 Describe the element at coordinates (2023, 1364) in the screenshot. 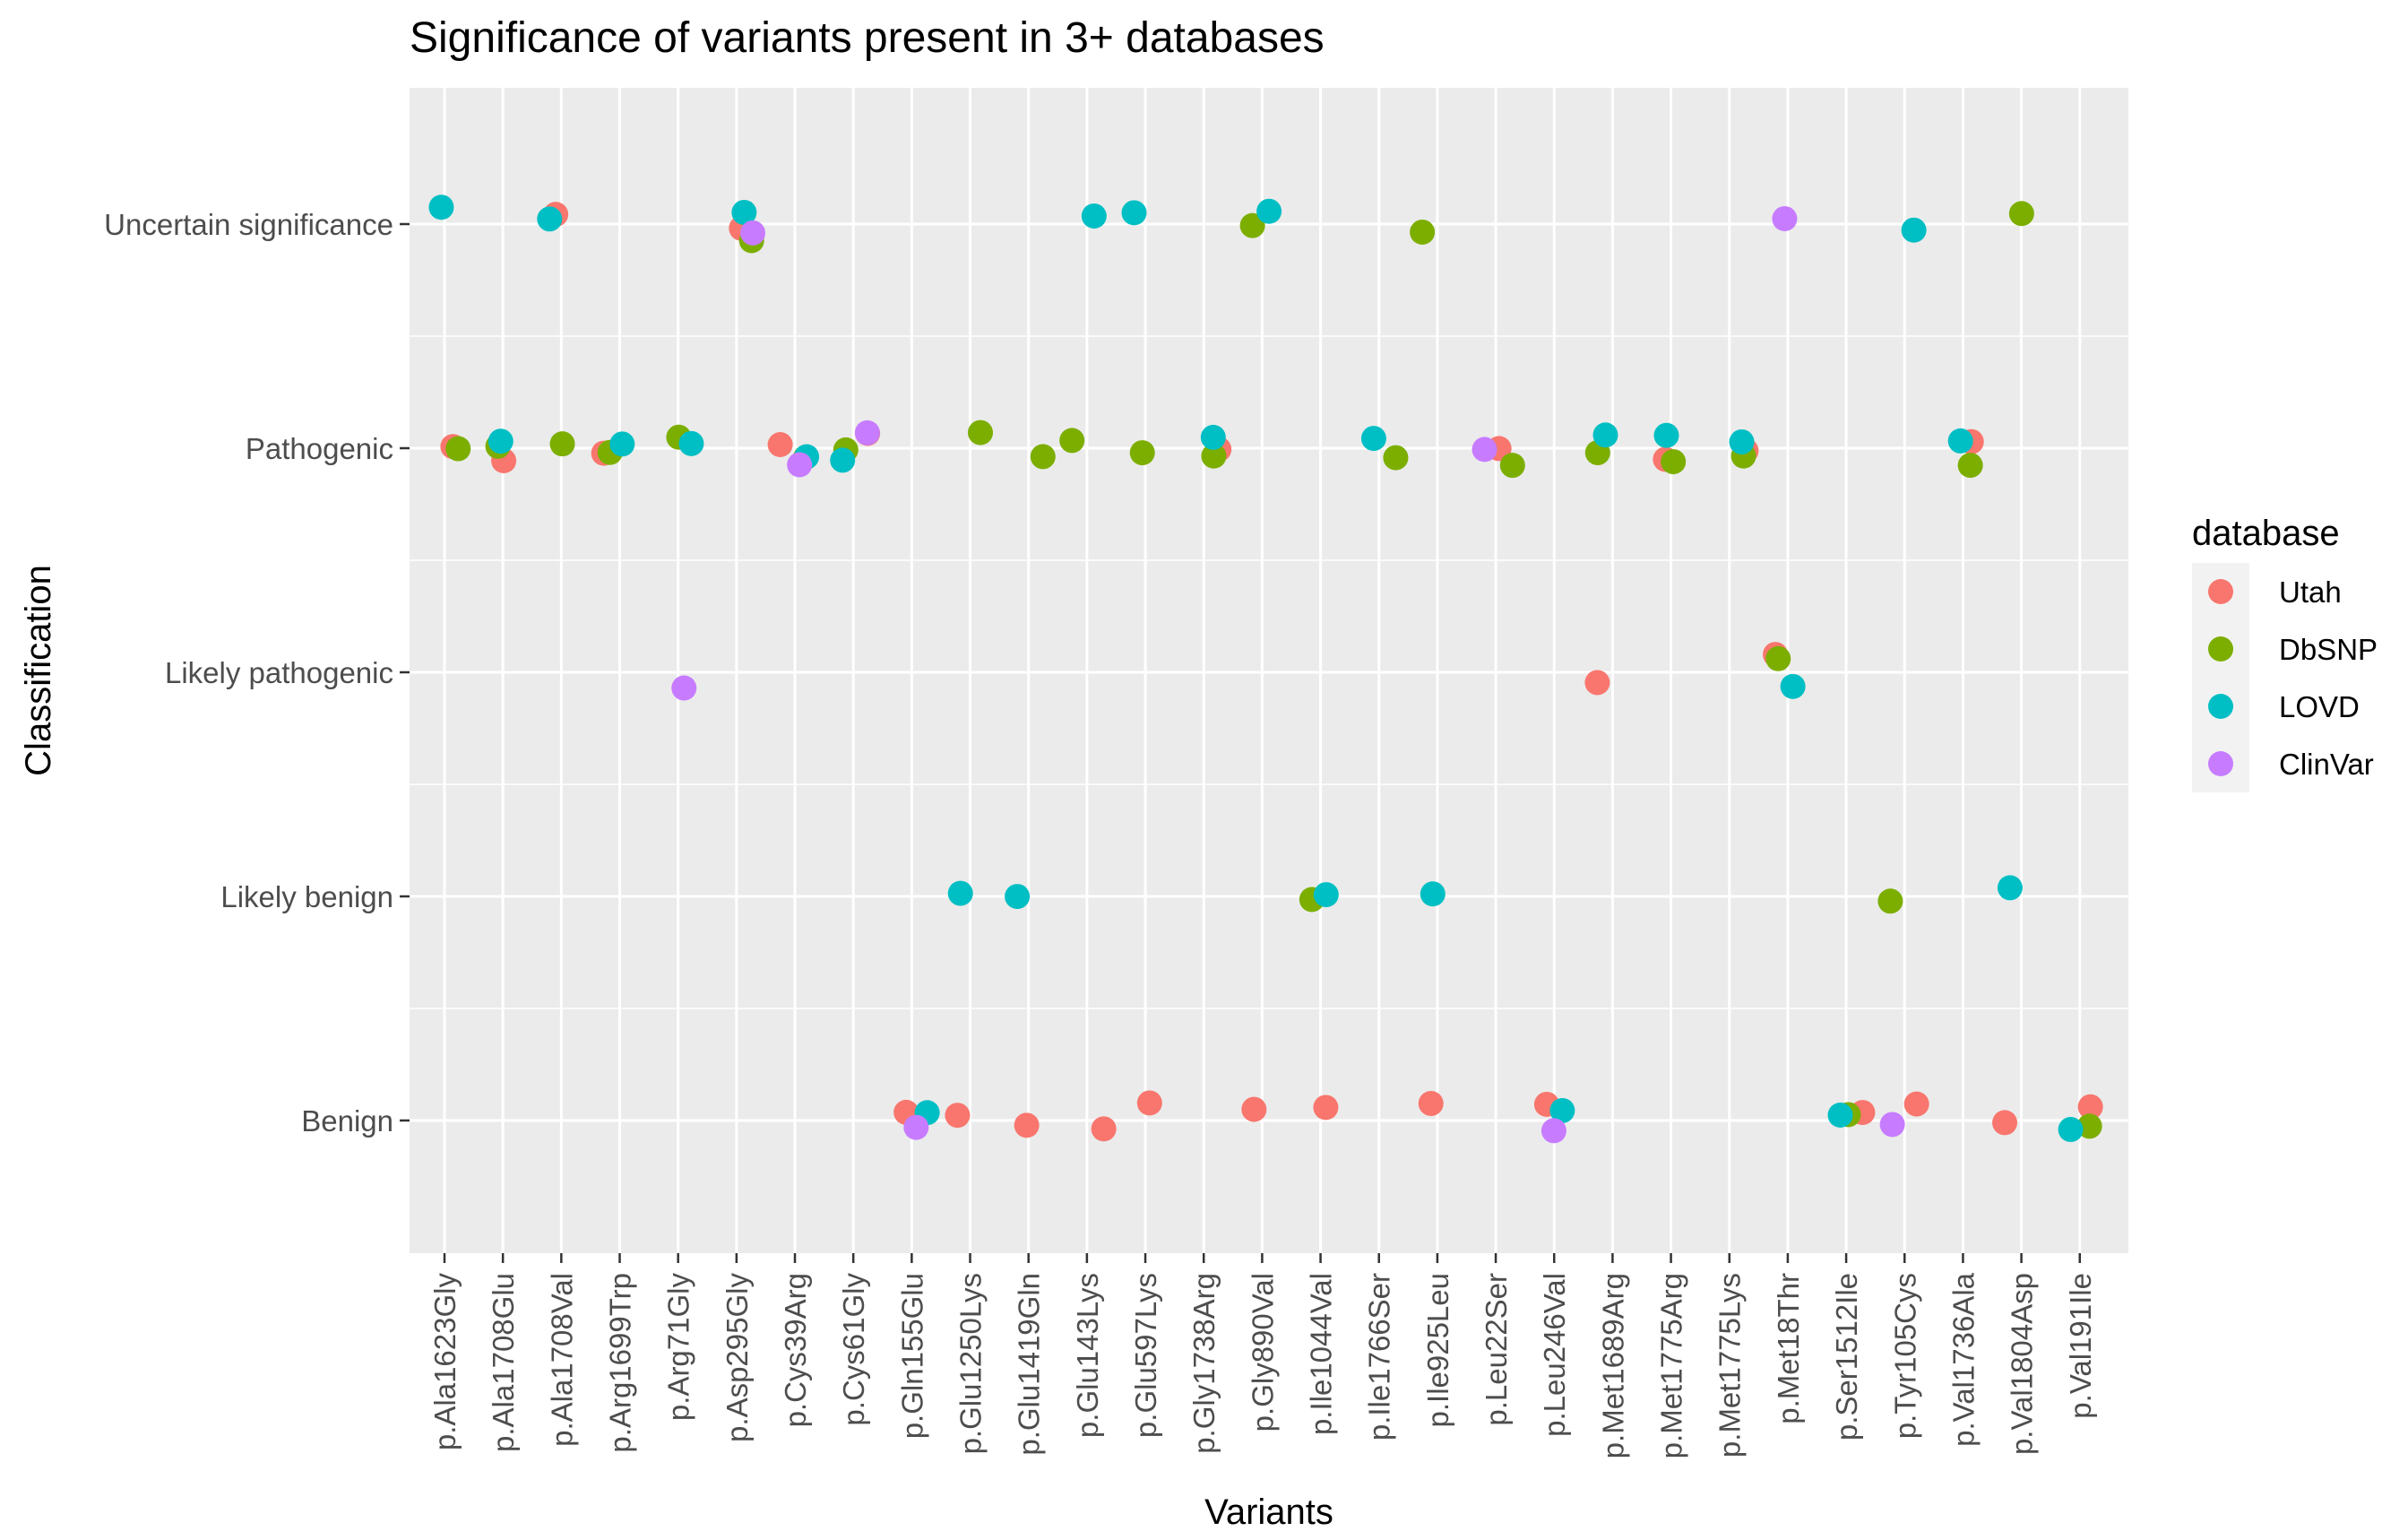

I see `x-tick-label: p.Val1804Asp` at that location.